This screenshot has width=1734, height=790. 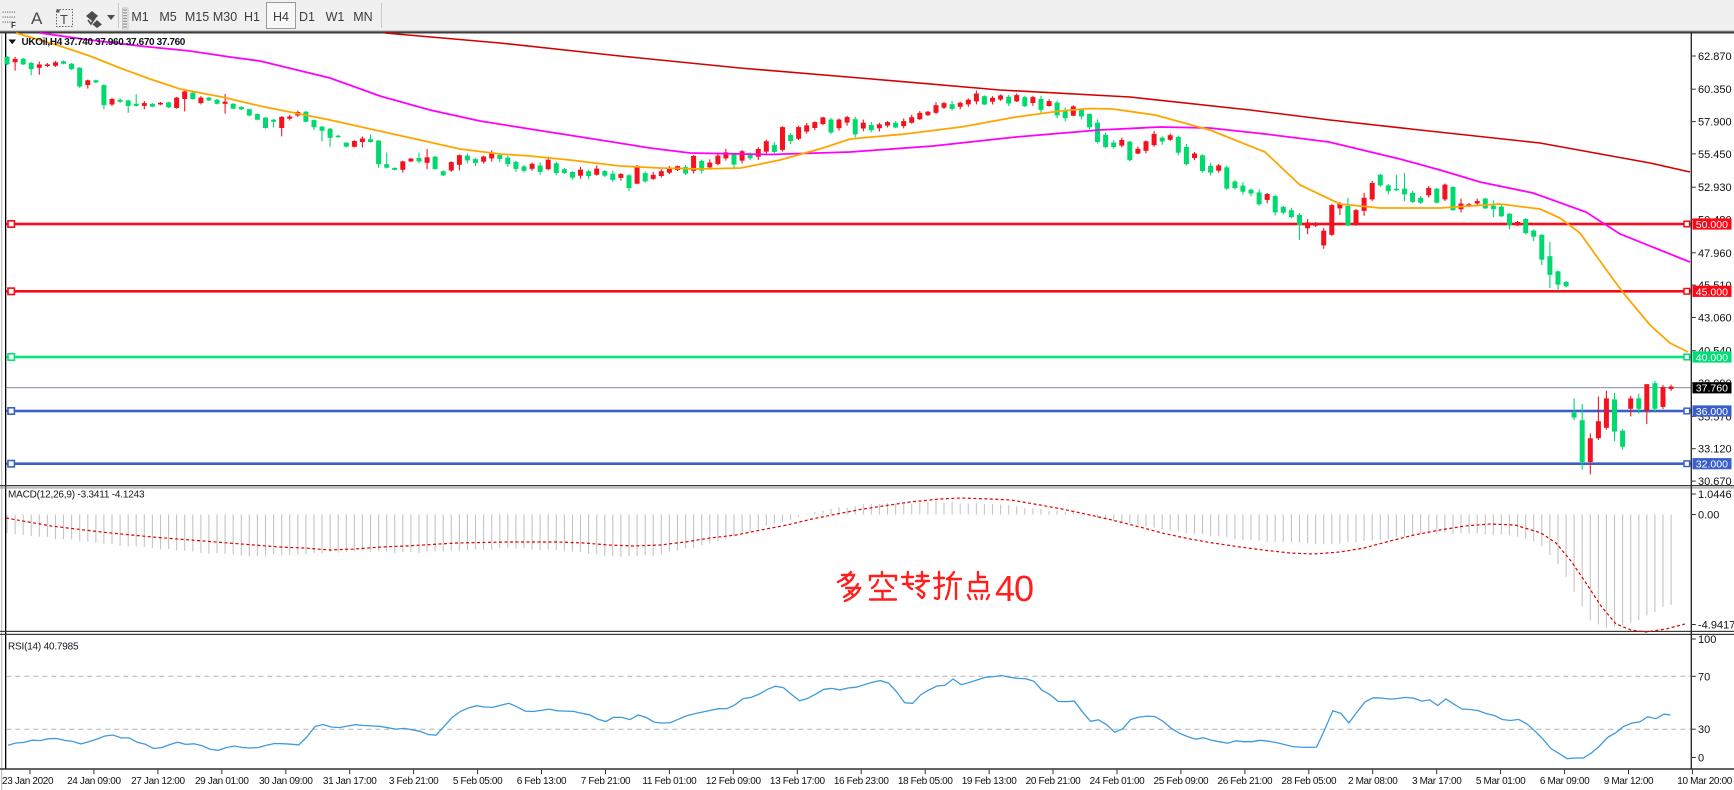 I want to click on svg-text: 40, so click(x=1014, y=588).